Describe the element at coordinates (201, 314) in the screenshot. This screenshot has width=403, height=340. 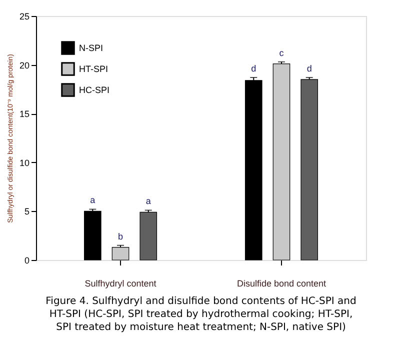
I see `caption: Figure 4. Sulfhydryl and disulfide bond contents of HC-SPI and HT-SPI (HC-SPI, SPI treated by hydrothermal cooking; HT-SPI, SPI treated by moisture heat treatment; N-SPI, native SPI)` at that location.